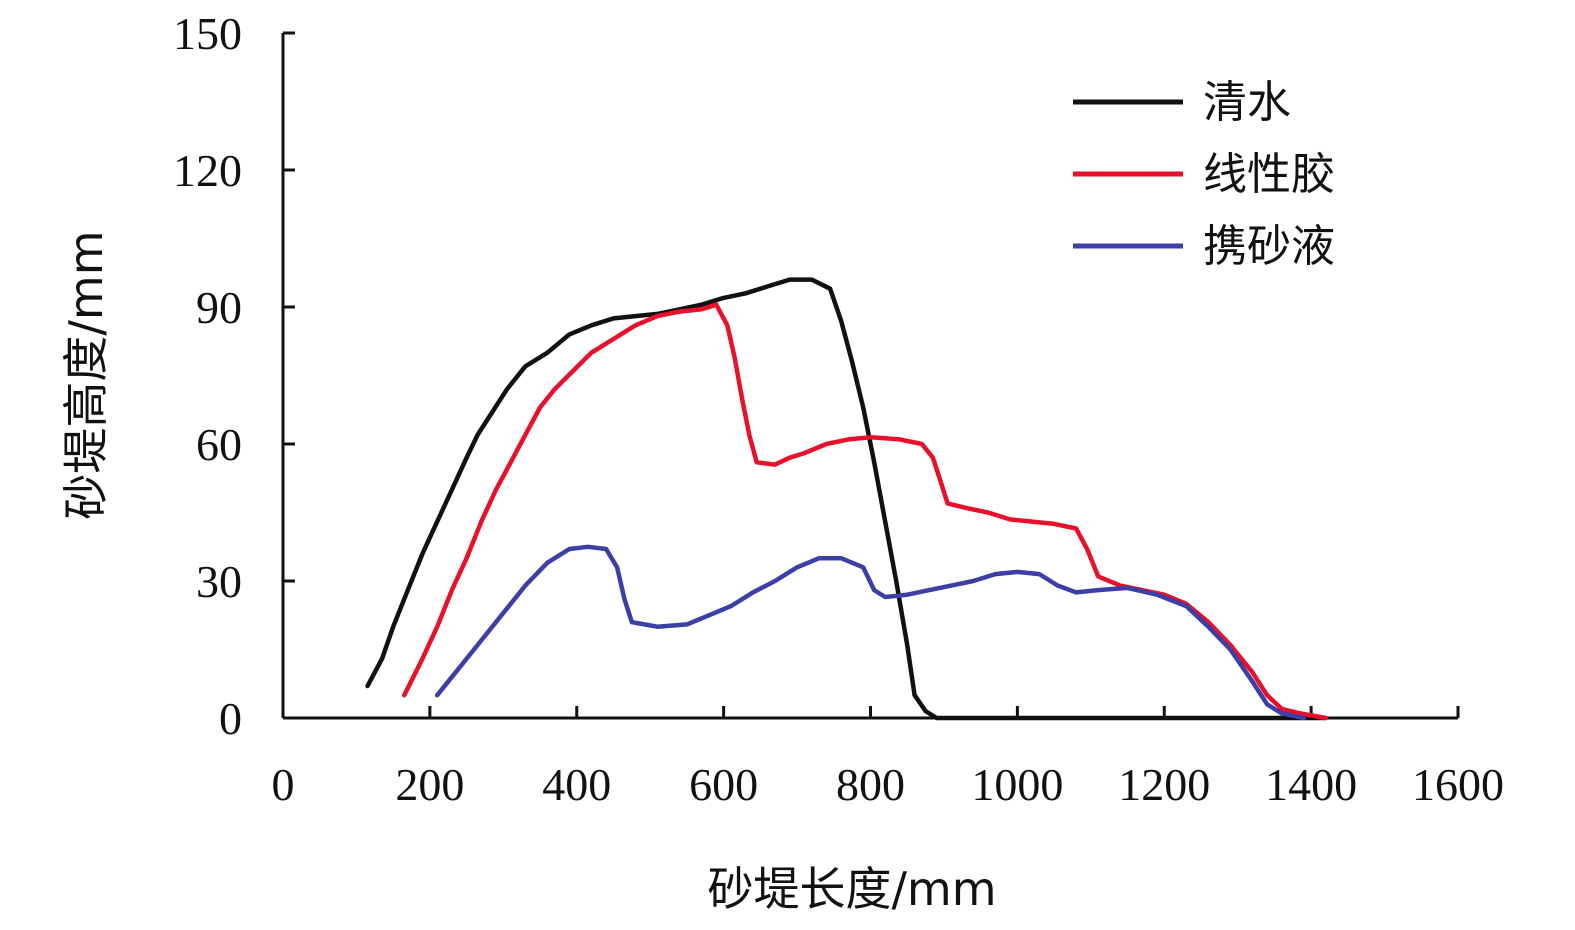  Describe the element at coordinates (219, 581) in the screenshot. I see `y-tick-label: 30` at that location.